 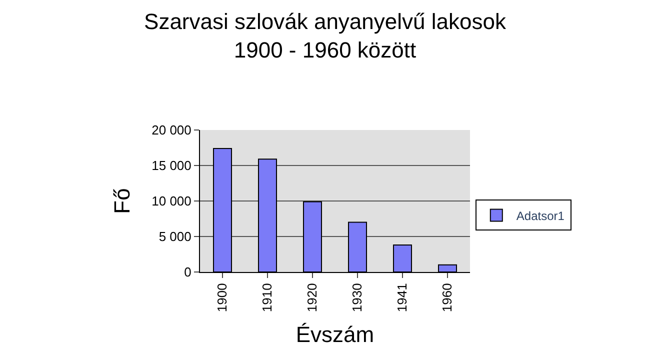 What do you see at coordinates (172, 130) in the screenshot?
I see `y-tick-label: 20 000` at bounding box center [172, 130].